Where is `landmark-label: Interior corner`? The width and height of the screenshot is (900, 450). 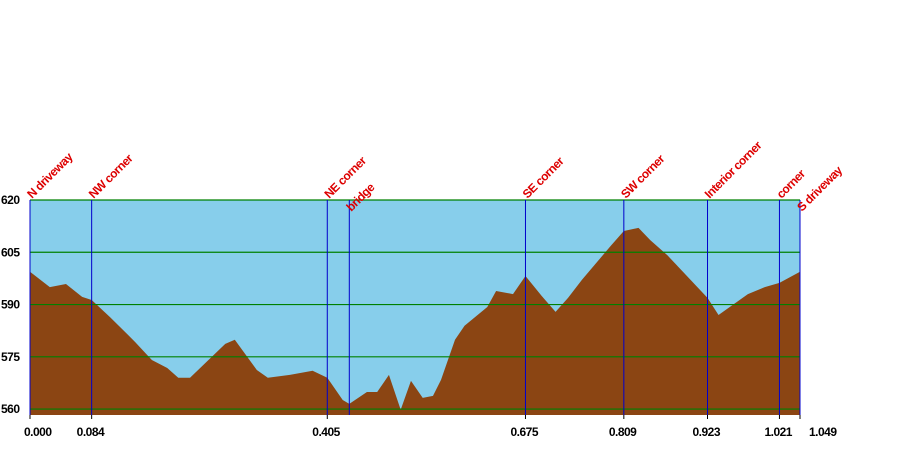
landmark-label: Interior corner is located at coordinates (733, 169).